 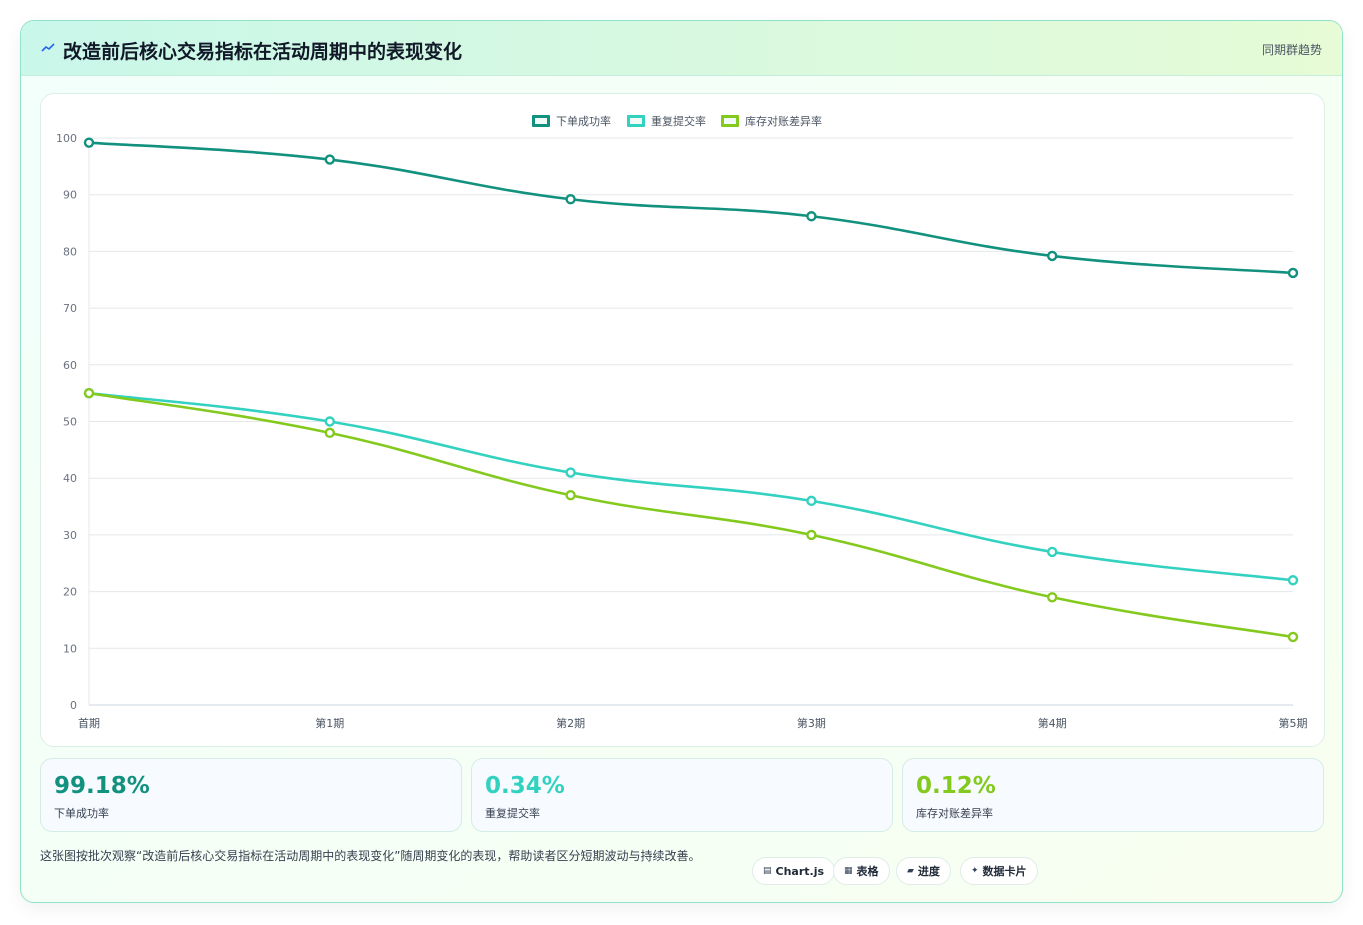 I want to click on legend-item-series-0: 下单成功率, so click(x=571, y=121).